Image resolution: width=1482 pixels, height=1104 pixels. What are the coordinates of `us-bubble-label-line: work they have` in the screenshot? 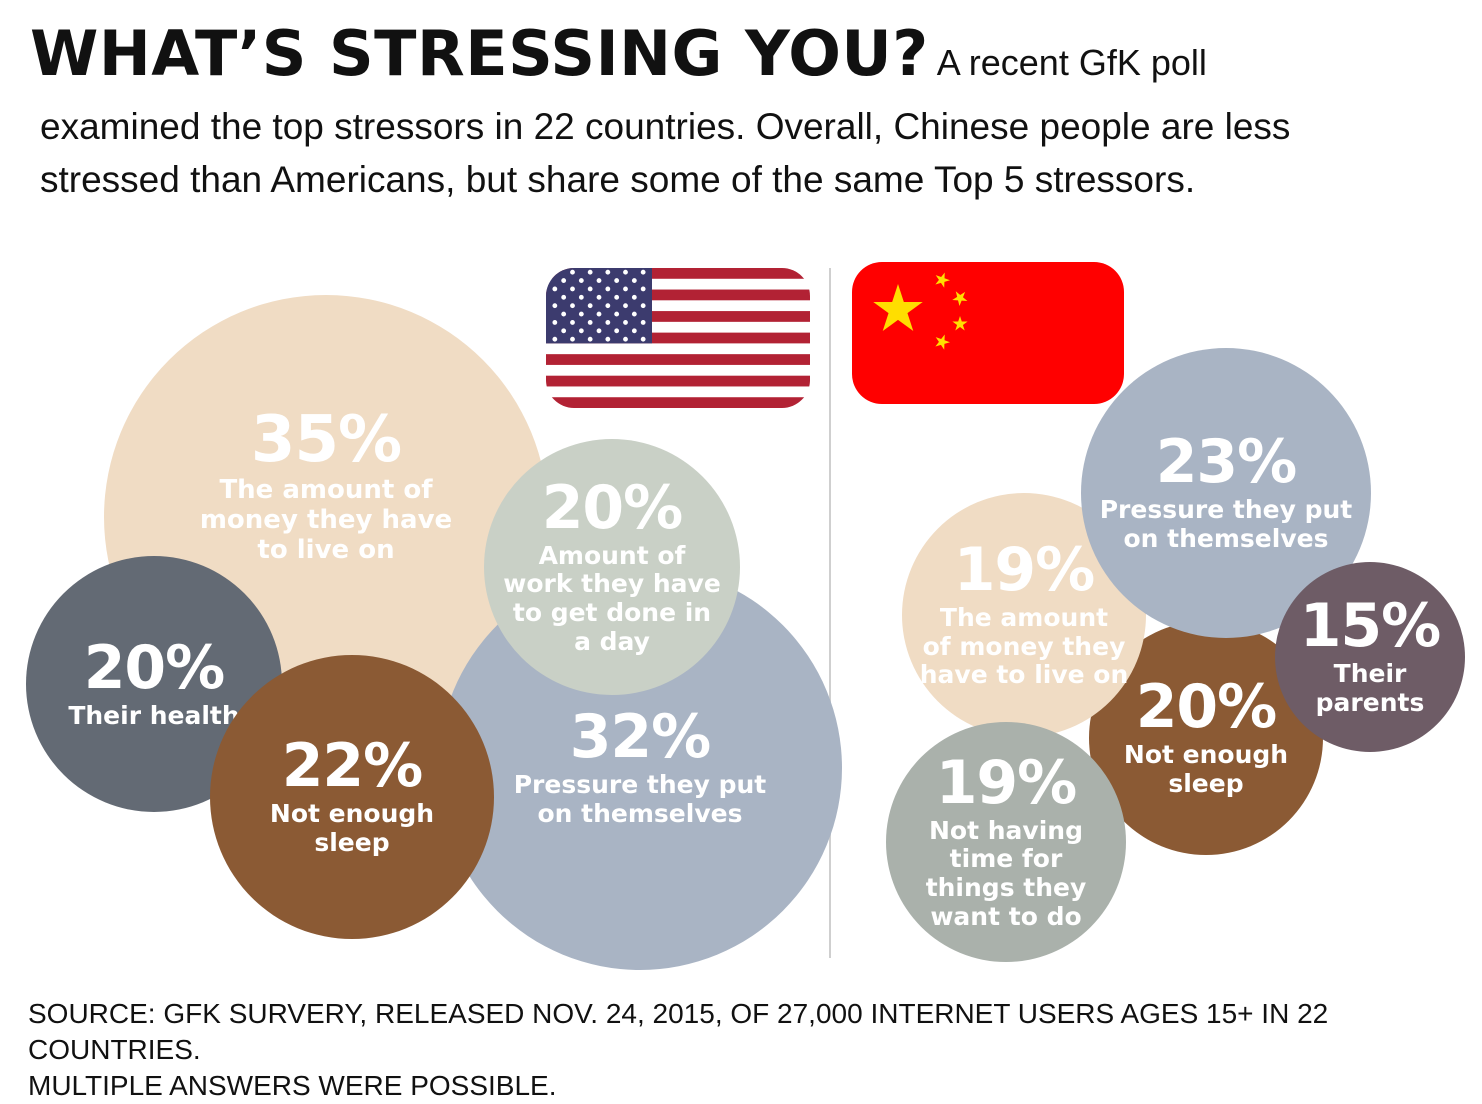 It's located at (612, 584).